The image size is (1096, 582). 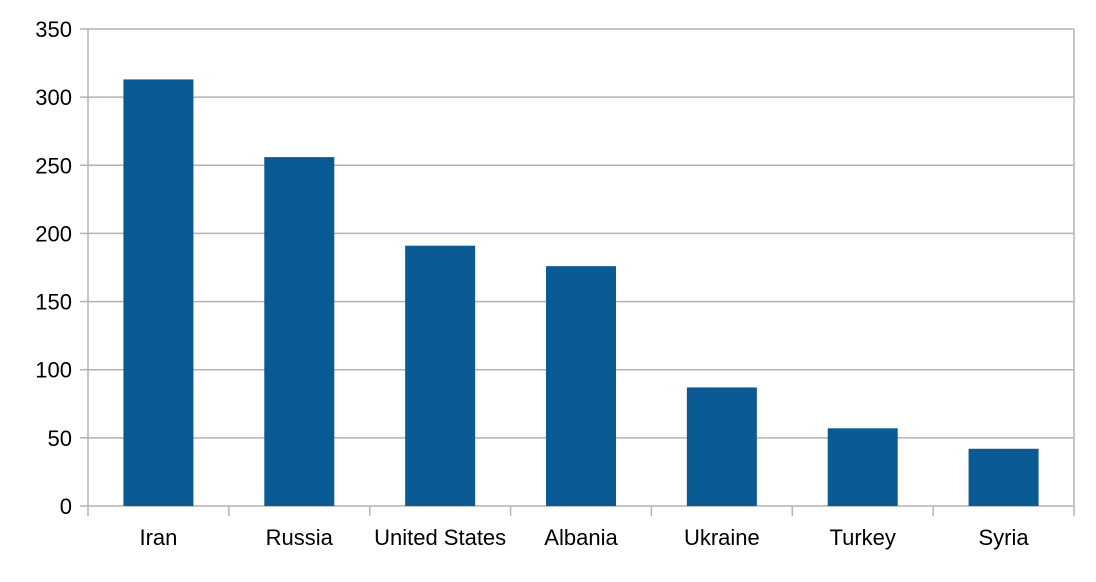 What do you see at coordinates (1004, 537) in the screenshot?
I see `x-tick-label: Syria` at bounding box center [1004, 537].